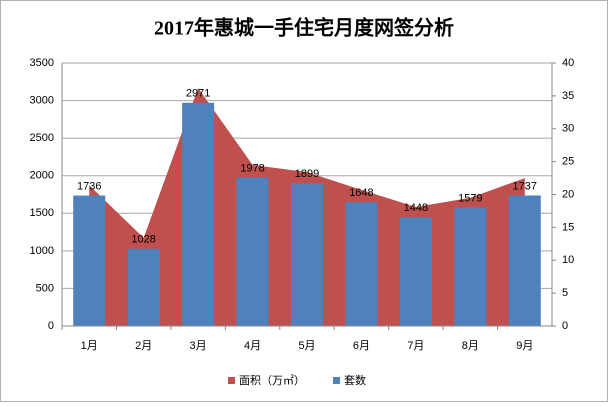  Describe the element at coordinates (89, 346) in the screenshot. I see `x-tick-label: 1月` at that location.